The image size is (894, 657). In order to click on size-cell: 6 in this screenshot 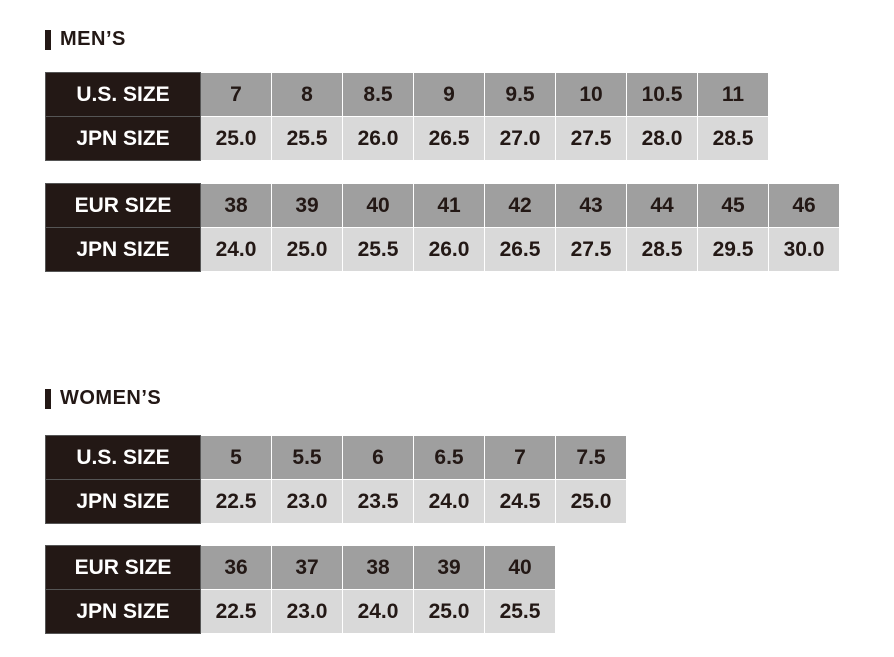, I will do `click(378, 457)`.